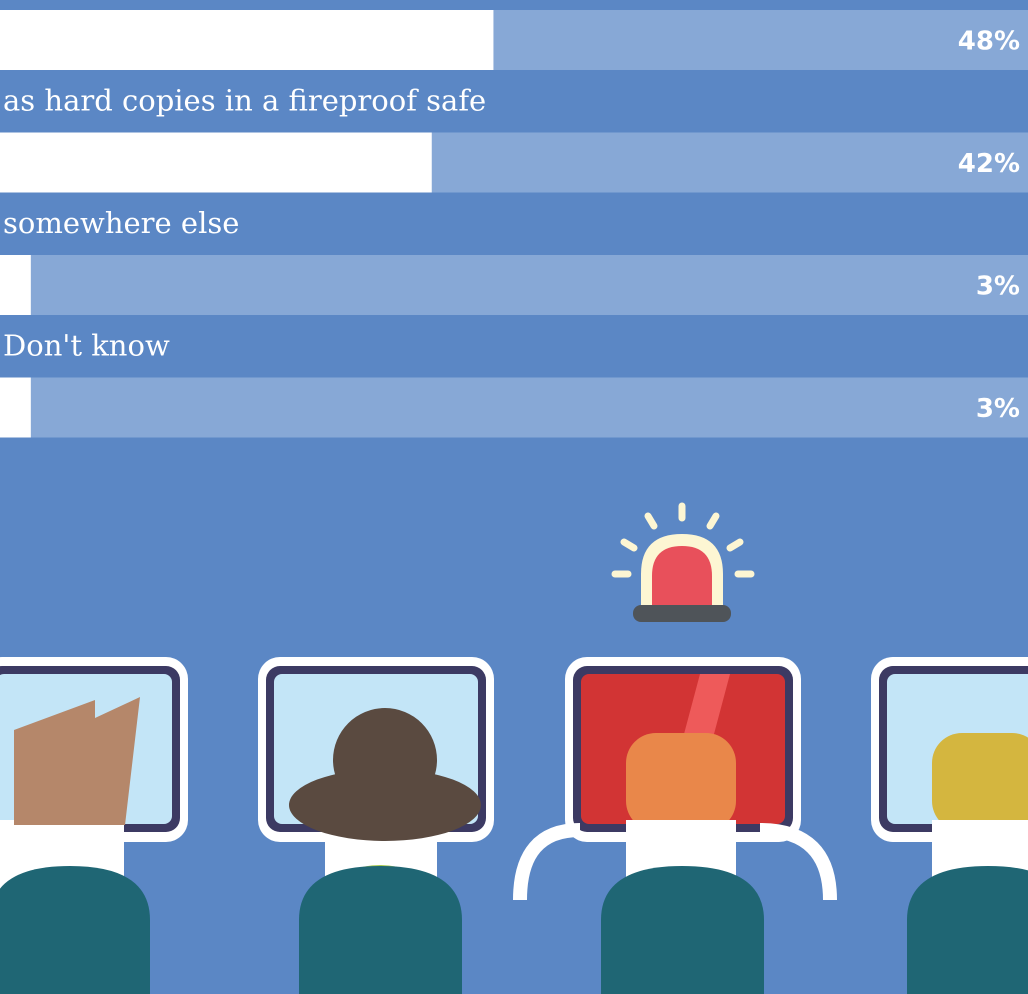 The height and width of the screenshot is (994, 1028). Describe the element at coordinates (244, 101) in the screenshot. I see `category-label: as hard copies in a fireproof safe` at that location.